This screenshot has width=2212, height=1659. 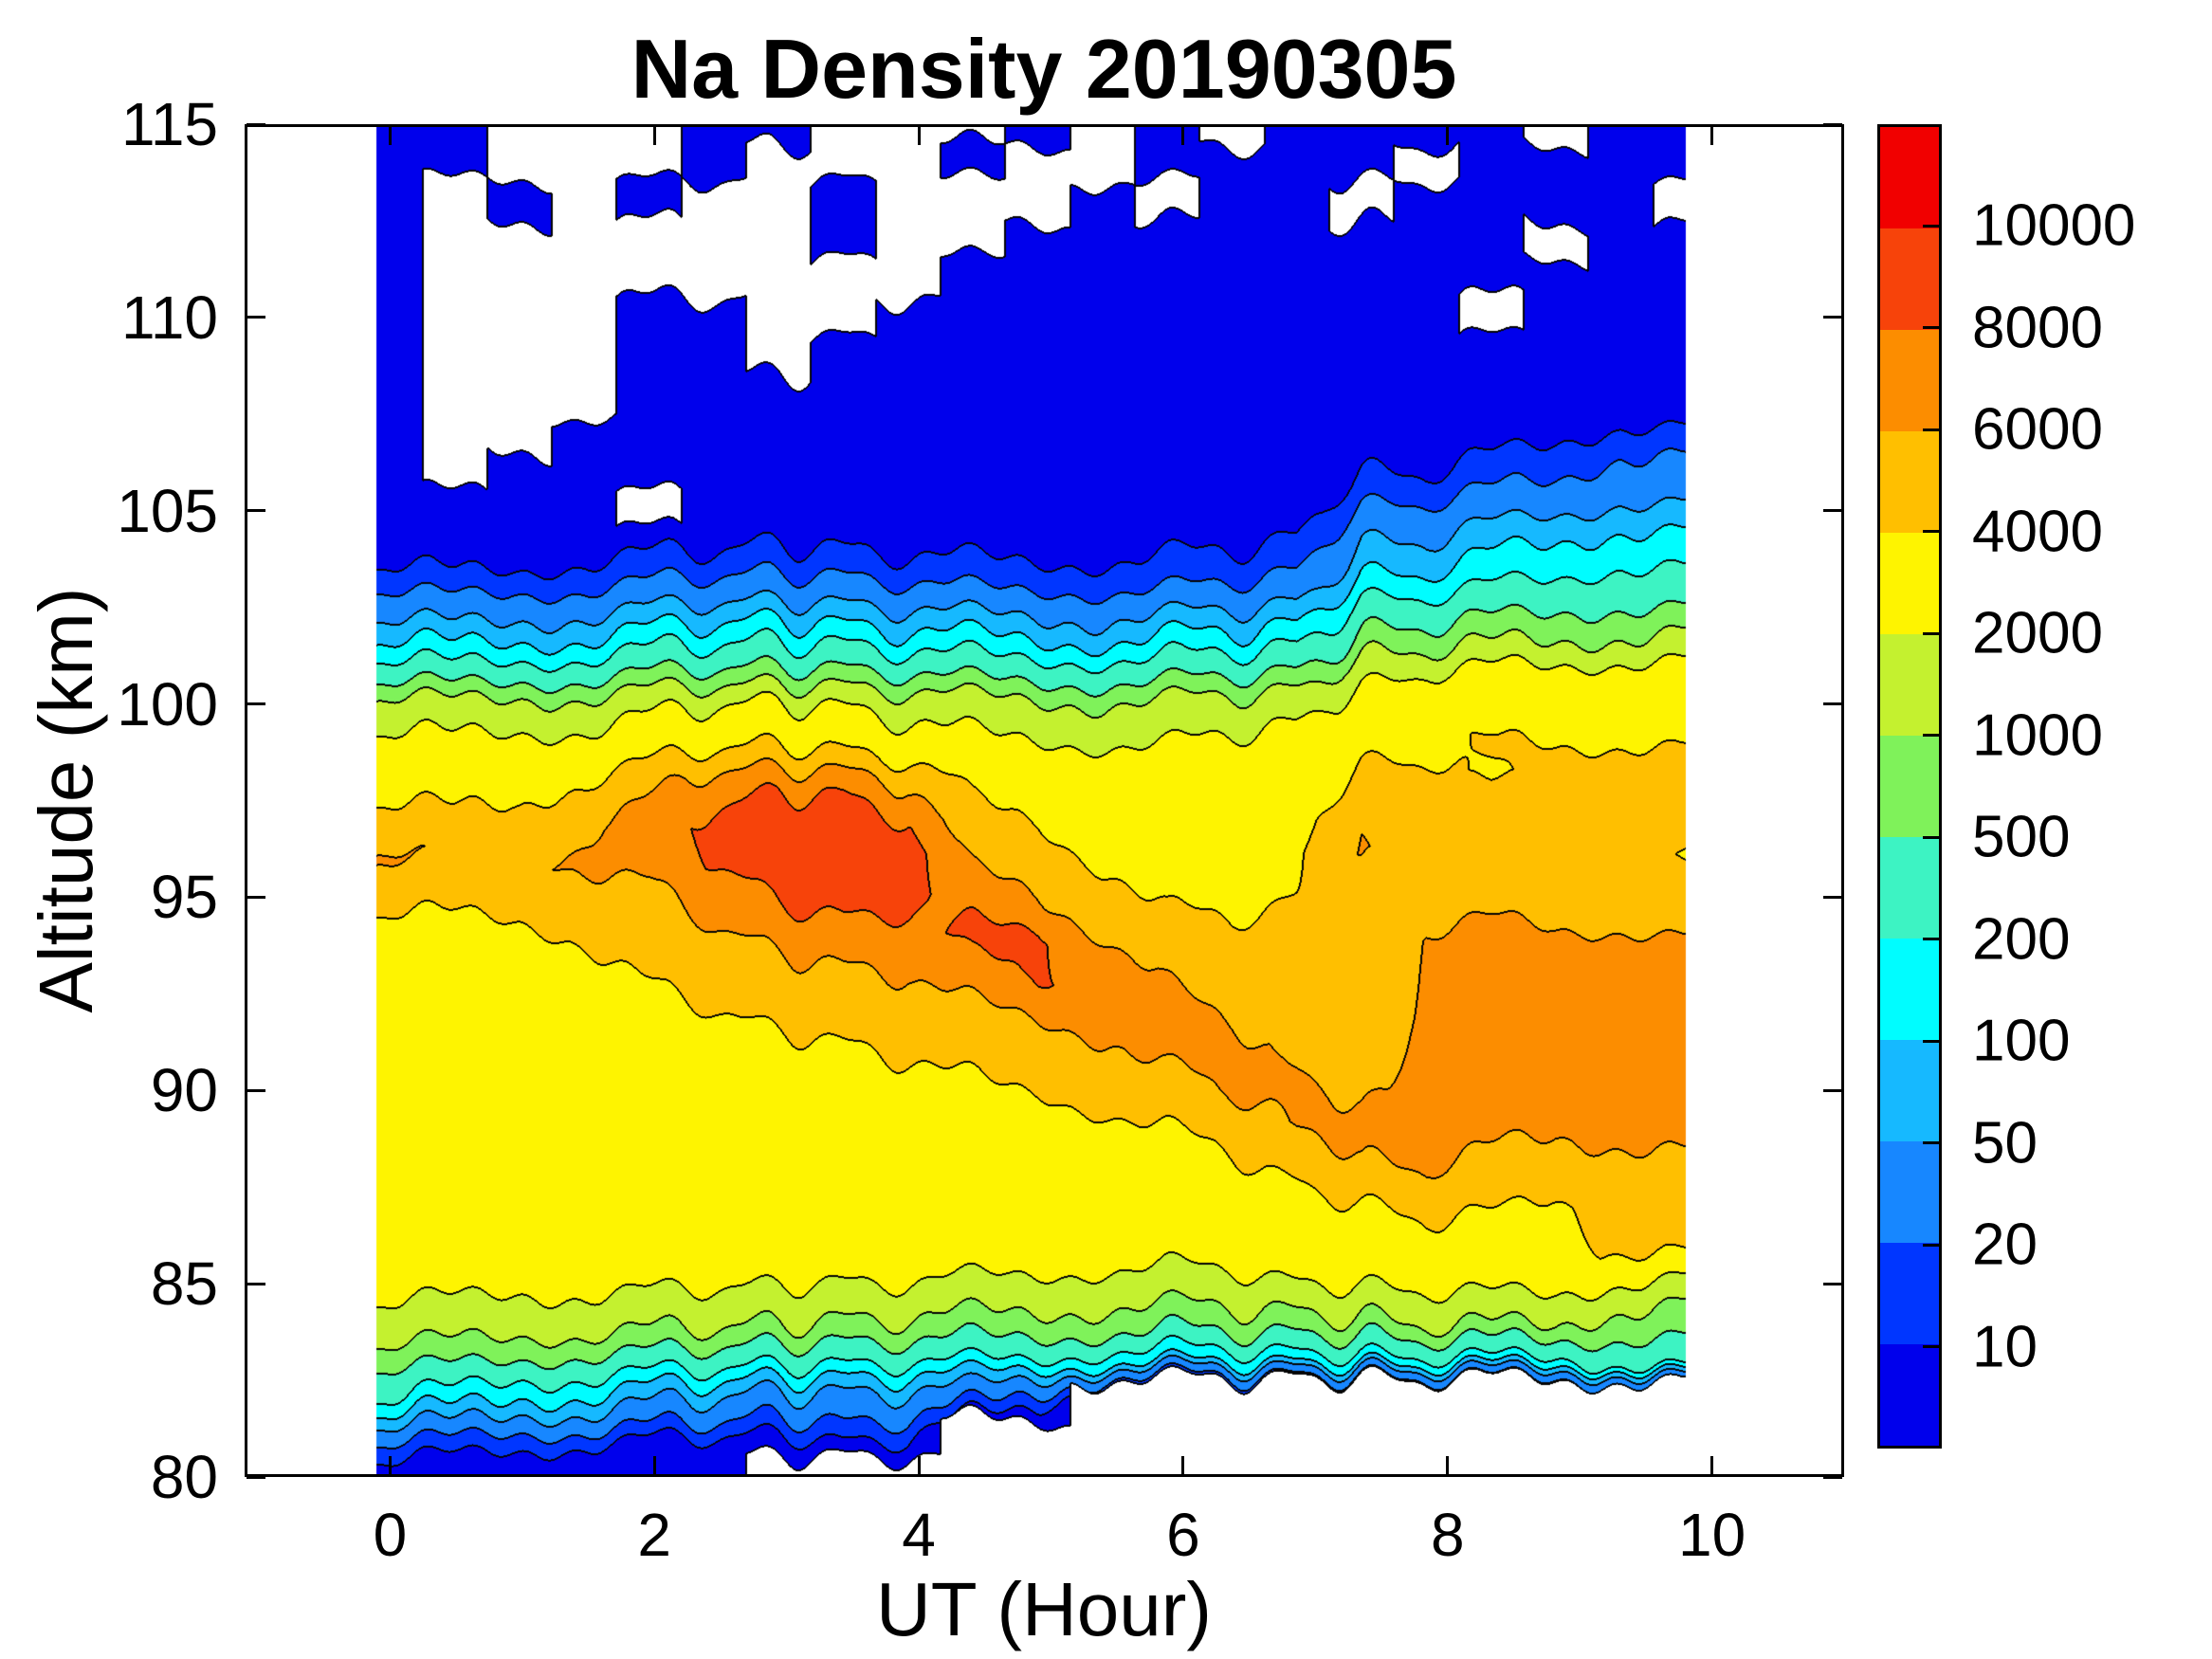 I want to click on y-axis-label: Altitude (km), so click(x=66, y=800).